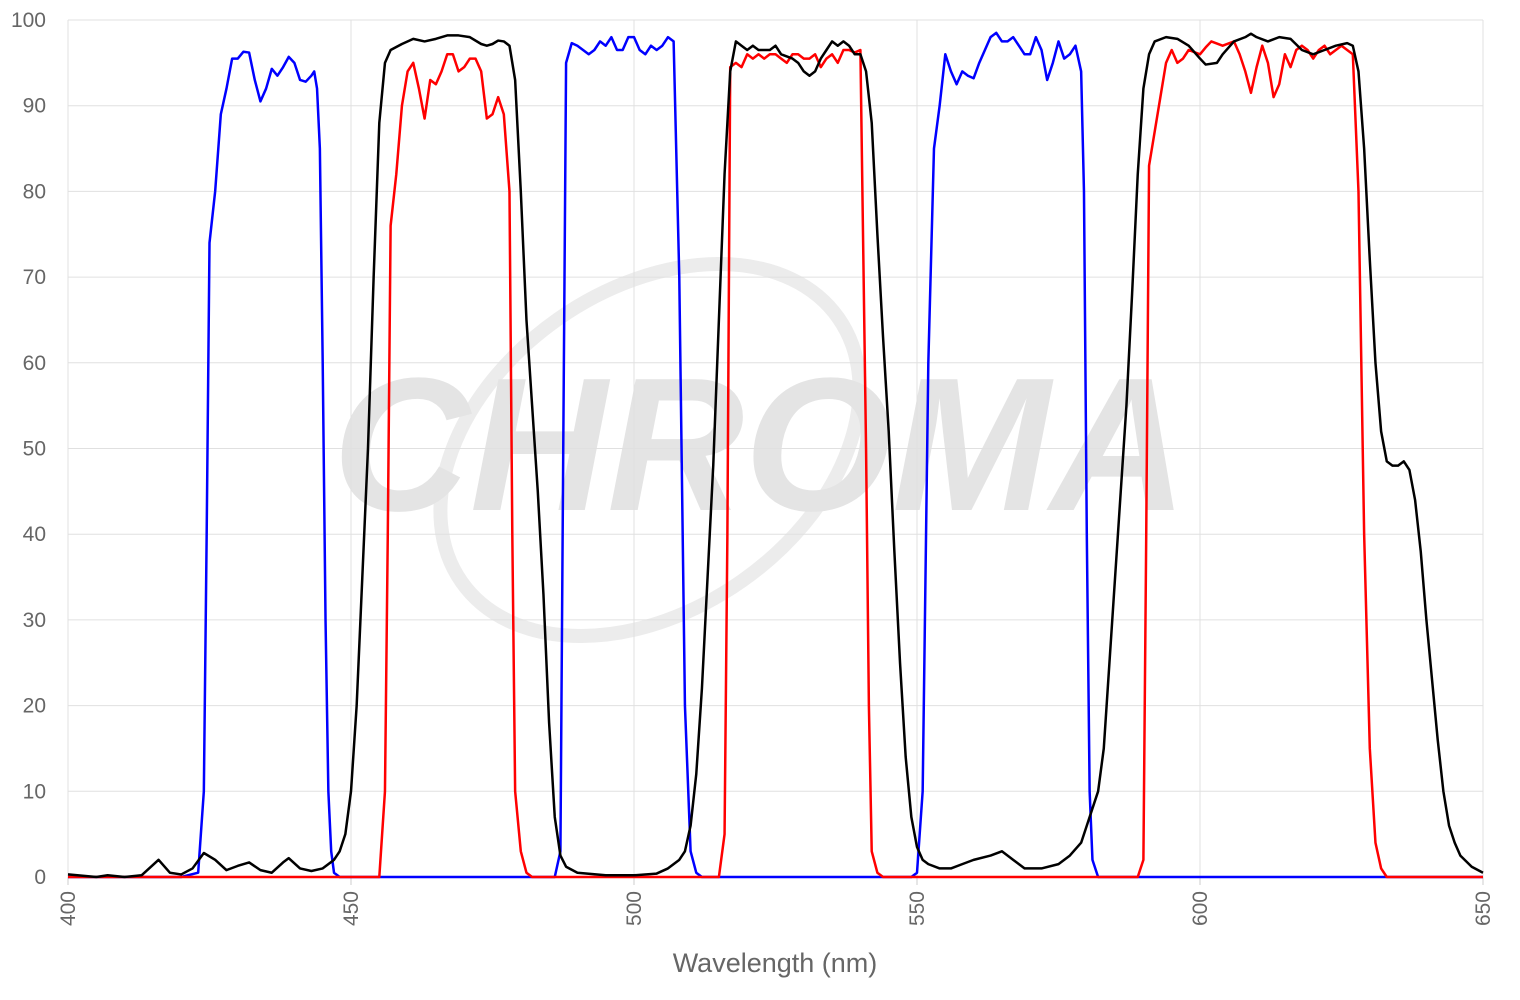  What do you see at coordinates (775, 963) in the screenshot?
I see `x-axis-label: Wavelength (nm)` at bounding box center [775, 963].